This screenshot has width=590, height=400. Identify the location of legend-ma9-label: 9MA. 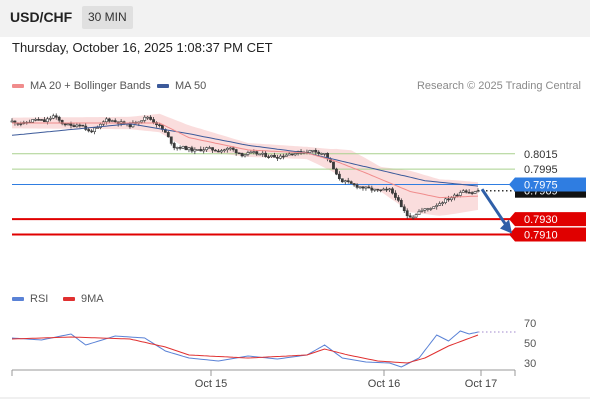
(92, 299).